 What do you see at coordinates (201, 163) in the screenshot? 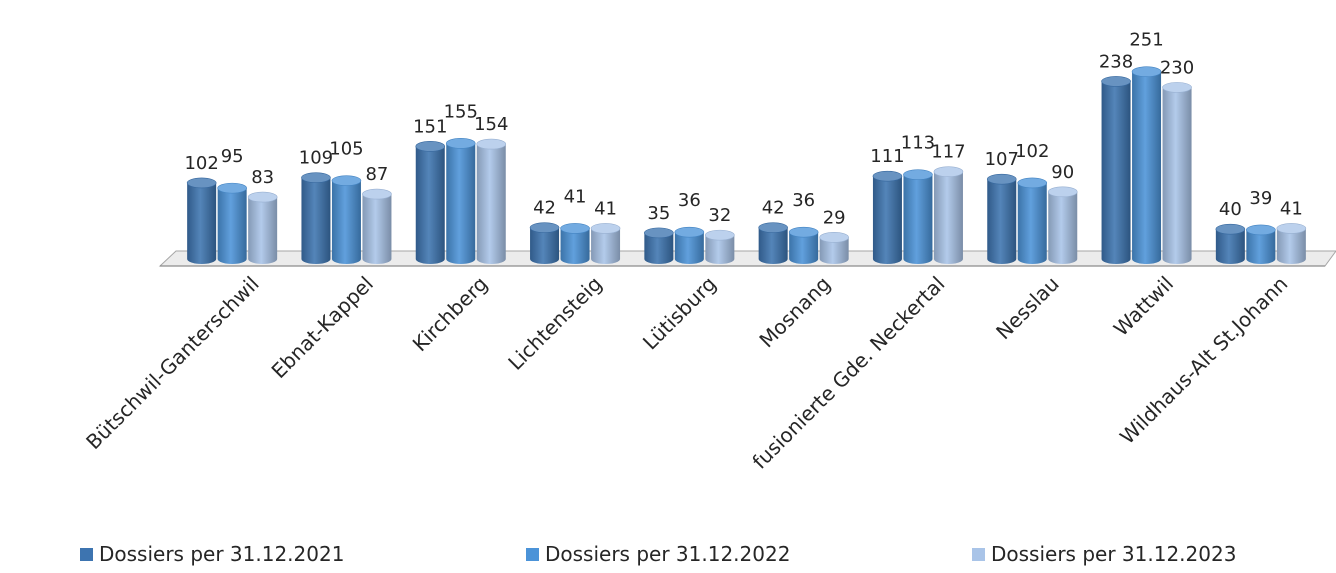
I see `data-label-0-0: 102` at bounding box center [201, 163].